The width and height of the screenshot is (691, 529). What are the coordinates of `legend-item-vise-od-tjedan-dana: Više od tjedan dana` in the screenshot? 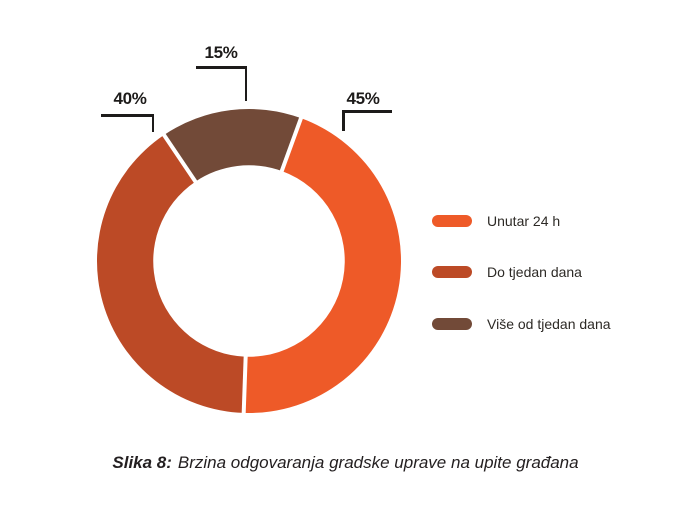 It's located at (521, 324).